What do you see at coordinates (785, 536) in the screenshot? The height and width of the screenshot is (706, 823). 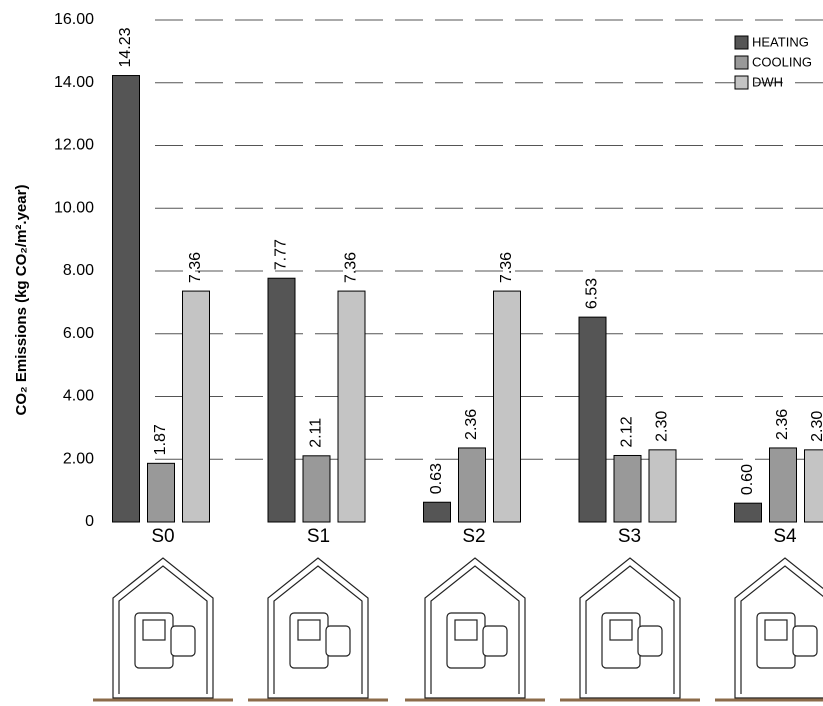 I see `x-tick-label: S4` at bounding box center [785, 536].